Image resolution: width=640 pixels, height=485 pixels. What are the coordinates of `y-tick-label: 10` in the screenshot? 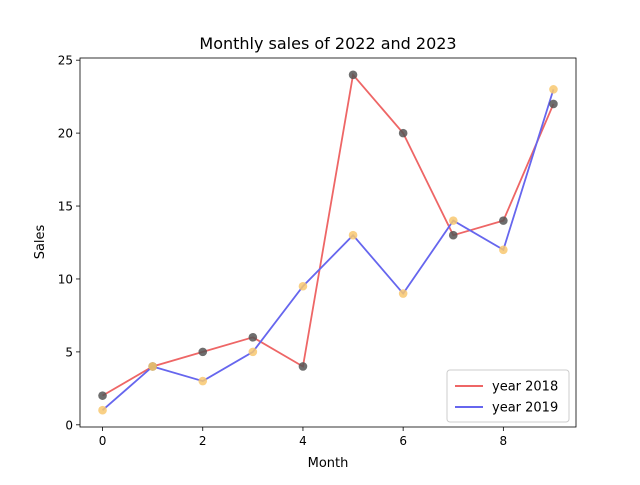 It's located at (65, 279).